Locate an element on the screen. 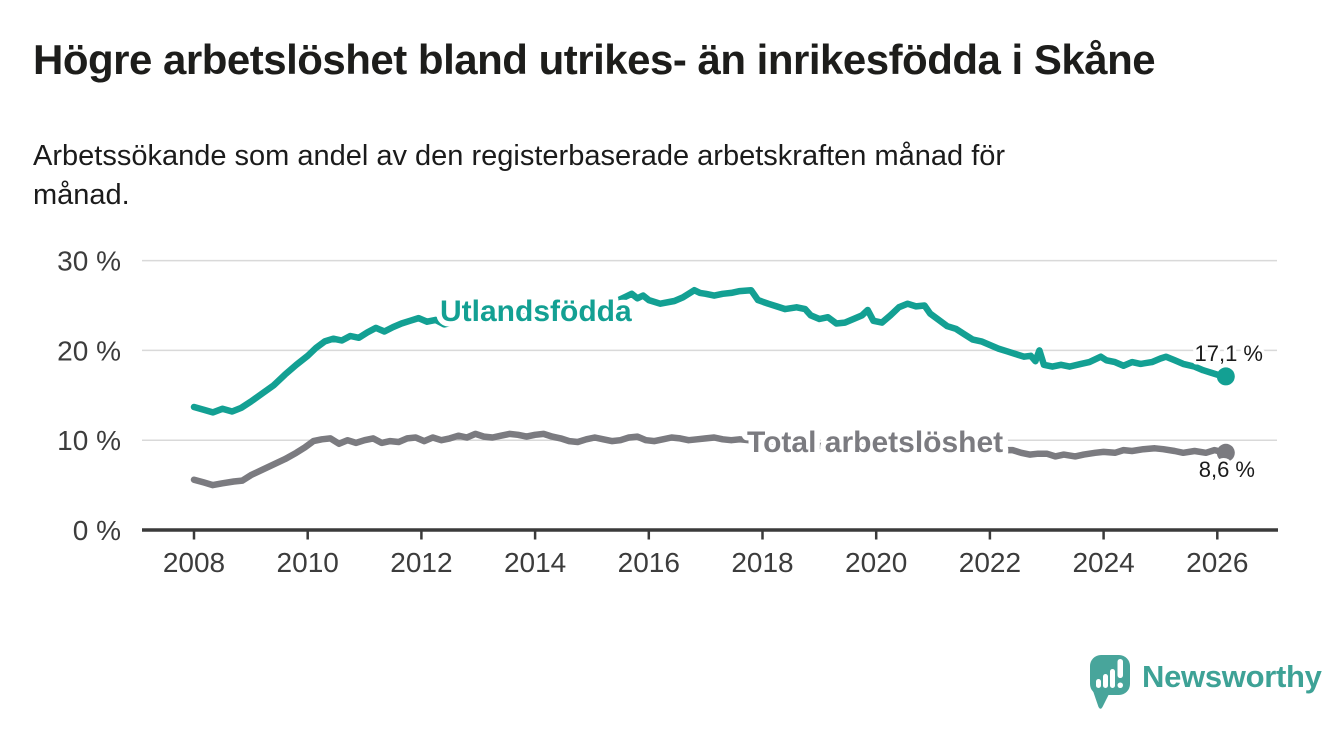 This screenshot has width=1340, height=734. end-dot-utlandsfodda is located at coordinates (1225, 376).